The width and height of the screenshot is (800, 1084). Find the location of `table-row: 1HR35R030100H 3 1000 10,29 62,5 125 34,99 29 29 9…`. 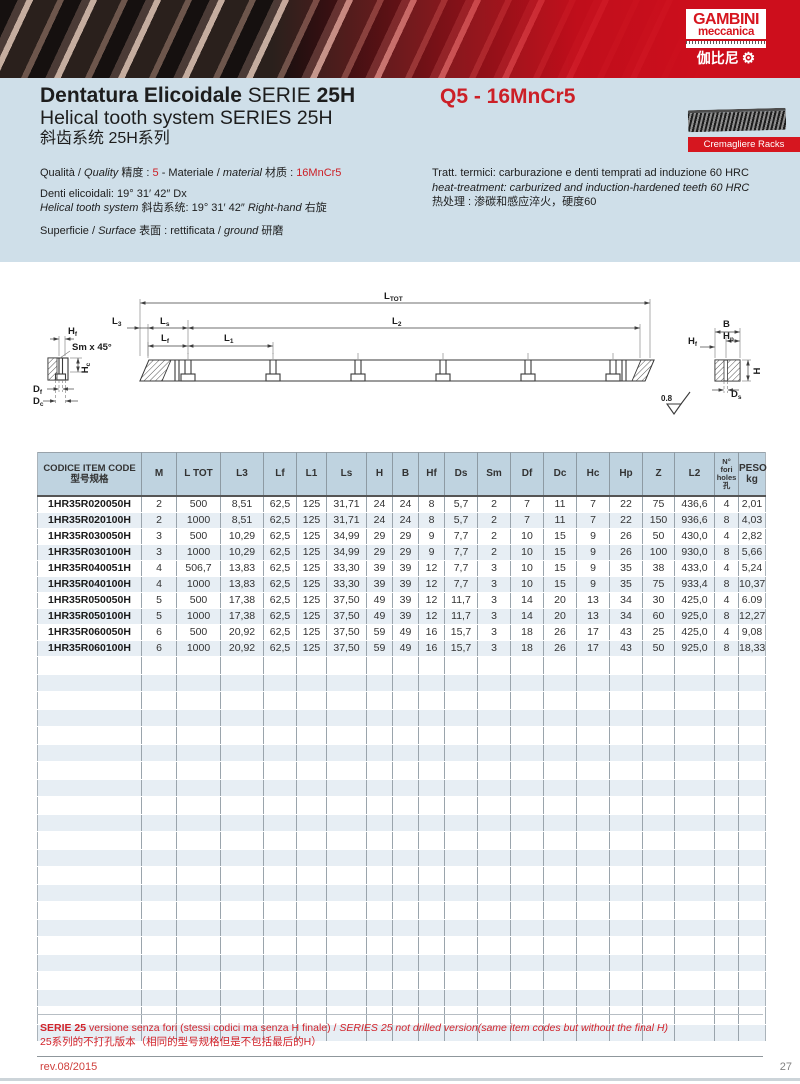

table-row: 1HR35R030100H 3 1000 10,29 62,5 125 34,99 29 29 9… is located at coordinates (401, 552).